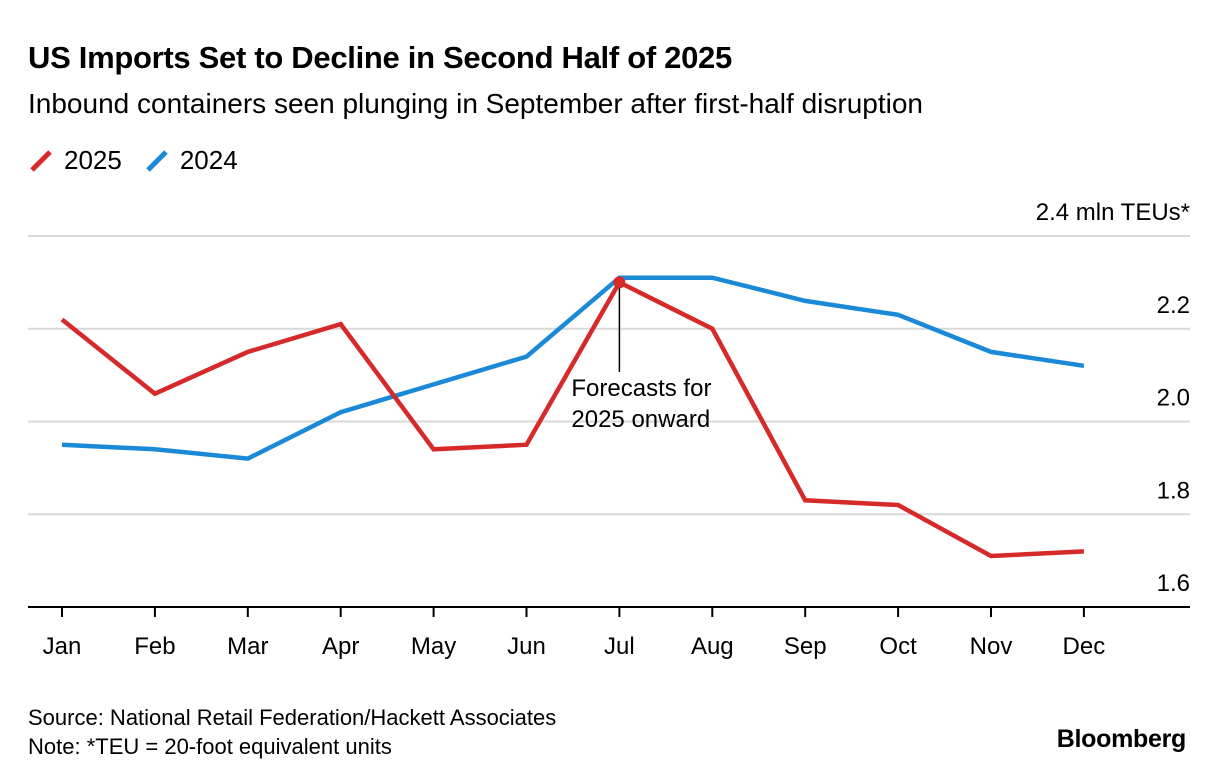 The image size is (1224, 784). I want to click on x-tick-label: Mar, so click(247, 646).